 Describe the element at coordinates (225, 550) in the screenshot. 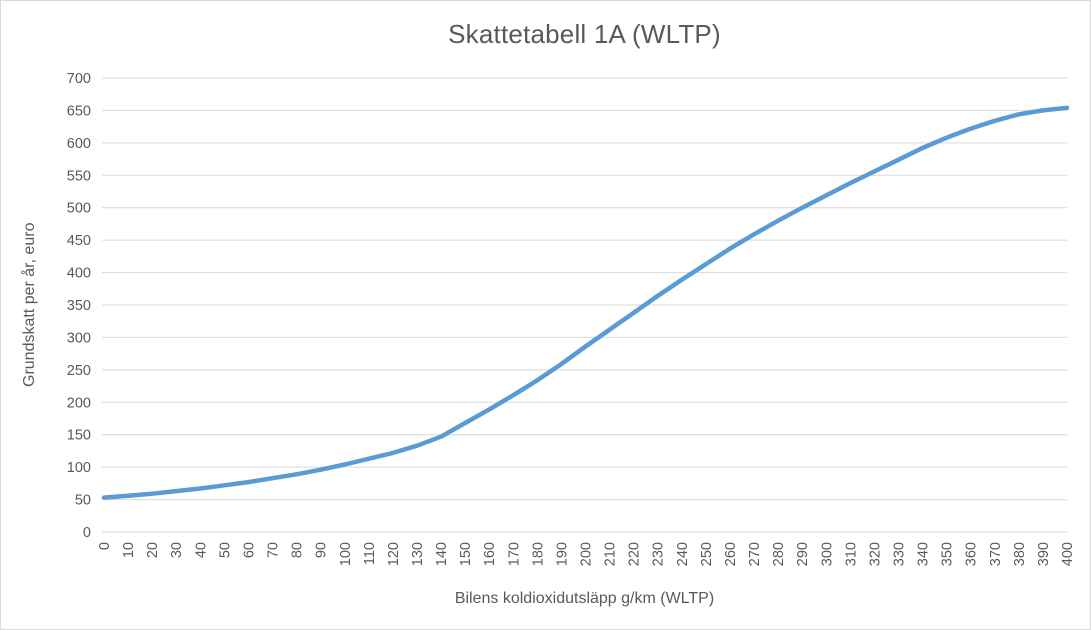

I see `x-tick-label: 50` at that location.